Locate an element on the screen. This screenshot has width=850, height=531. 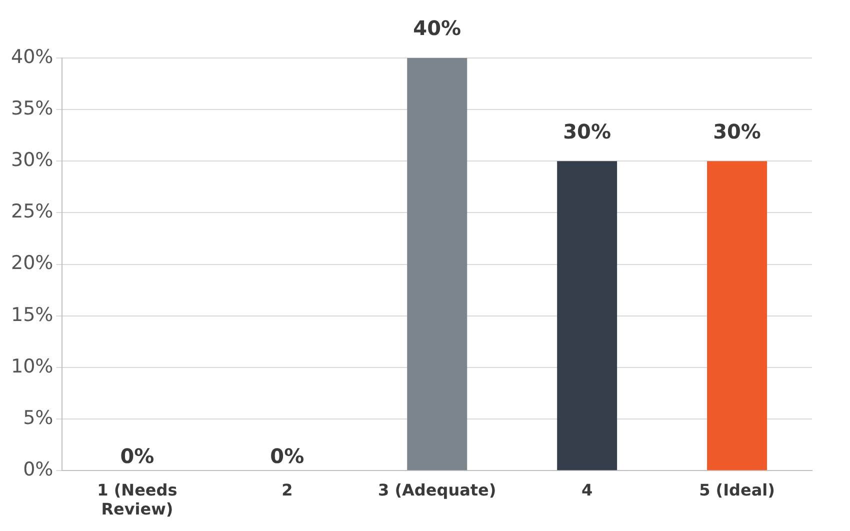
y-tick-label: 25% is located at coordinates (32, 211).